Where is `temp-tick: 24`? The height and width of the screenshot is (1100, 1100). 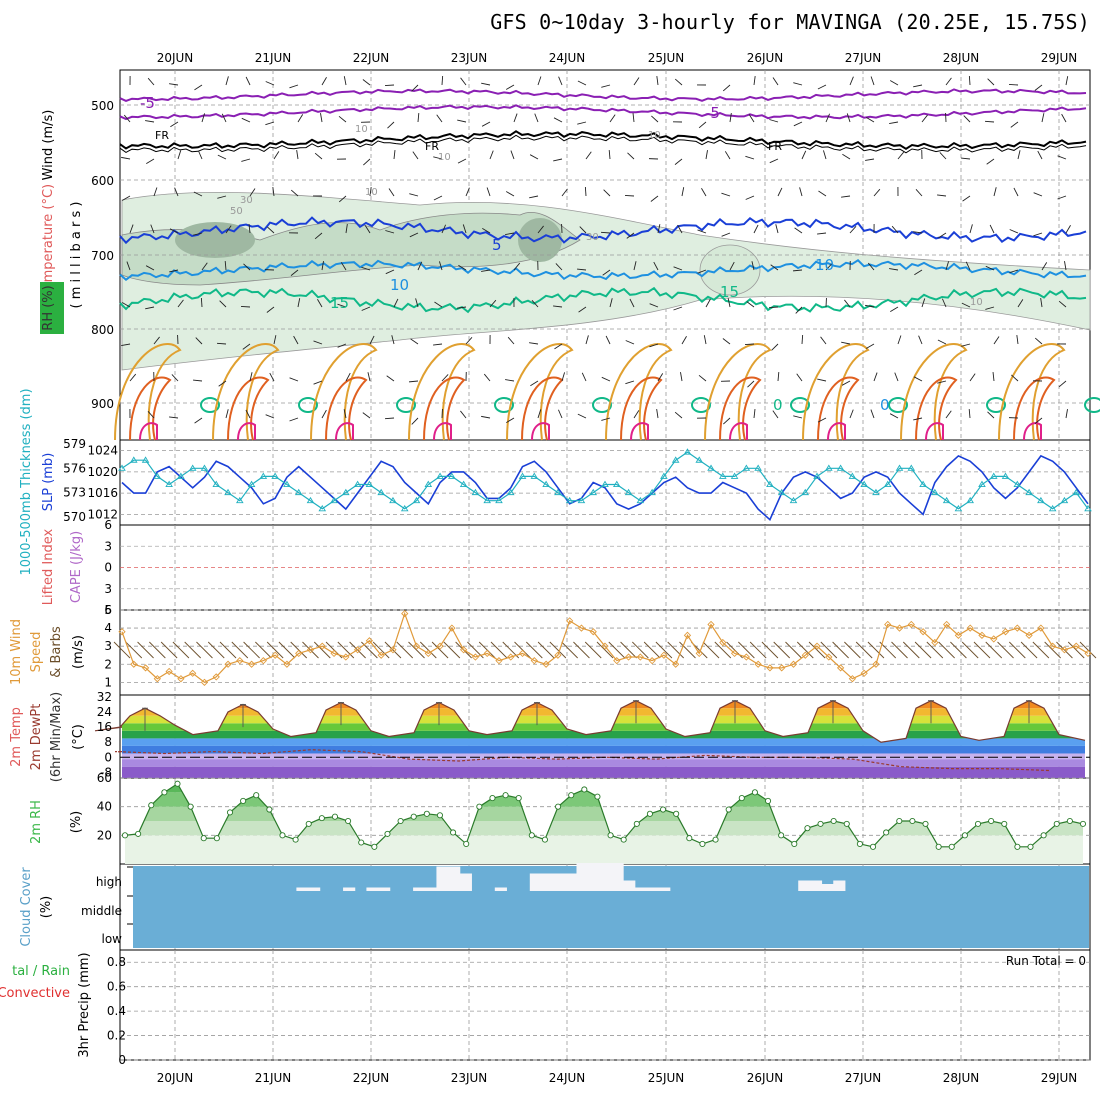 temp-tick: 24 is located at coordinates (104, 712).